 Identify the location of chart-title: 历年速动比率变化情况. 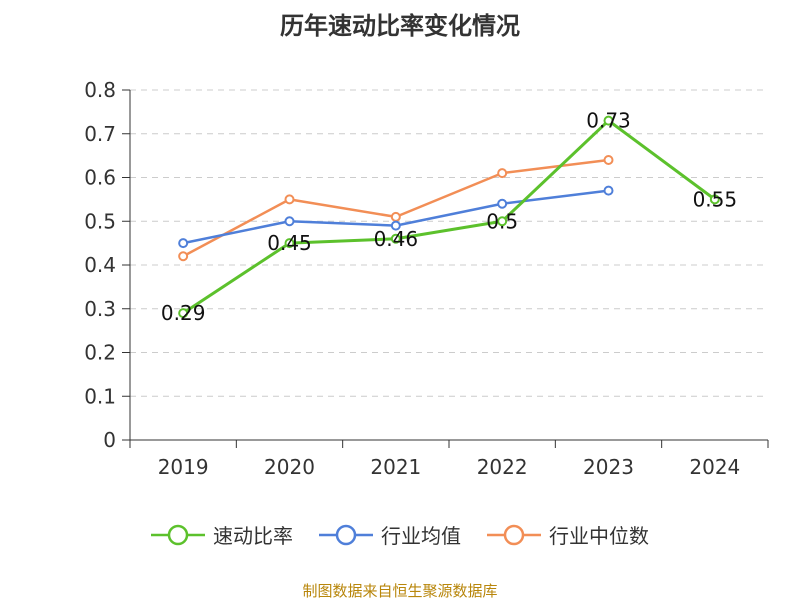
(400, 26).